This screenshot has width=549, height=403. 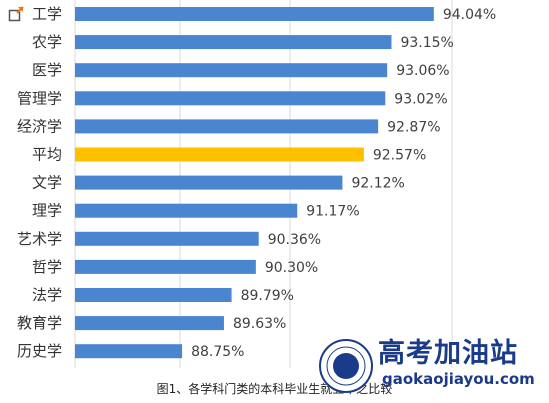 What do you see at coordinates (47, 42) in the screenshot?
I see `category-label: 农学` at bounding box center [47, 42].